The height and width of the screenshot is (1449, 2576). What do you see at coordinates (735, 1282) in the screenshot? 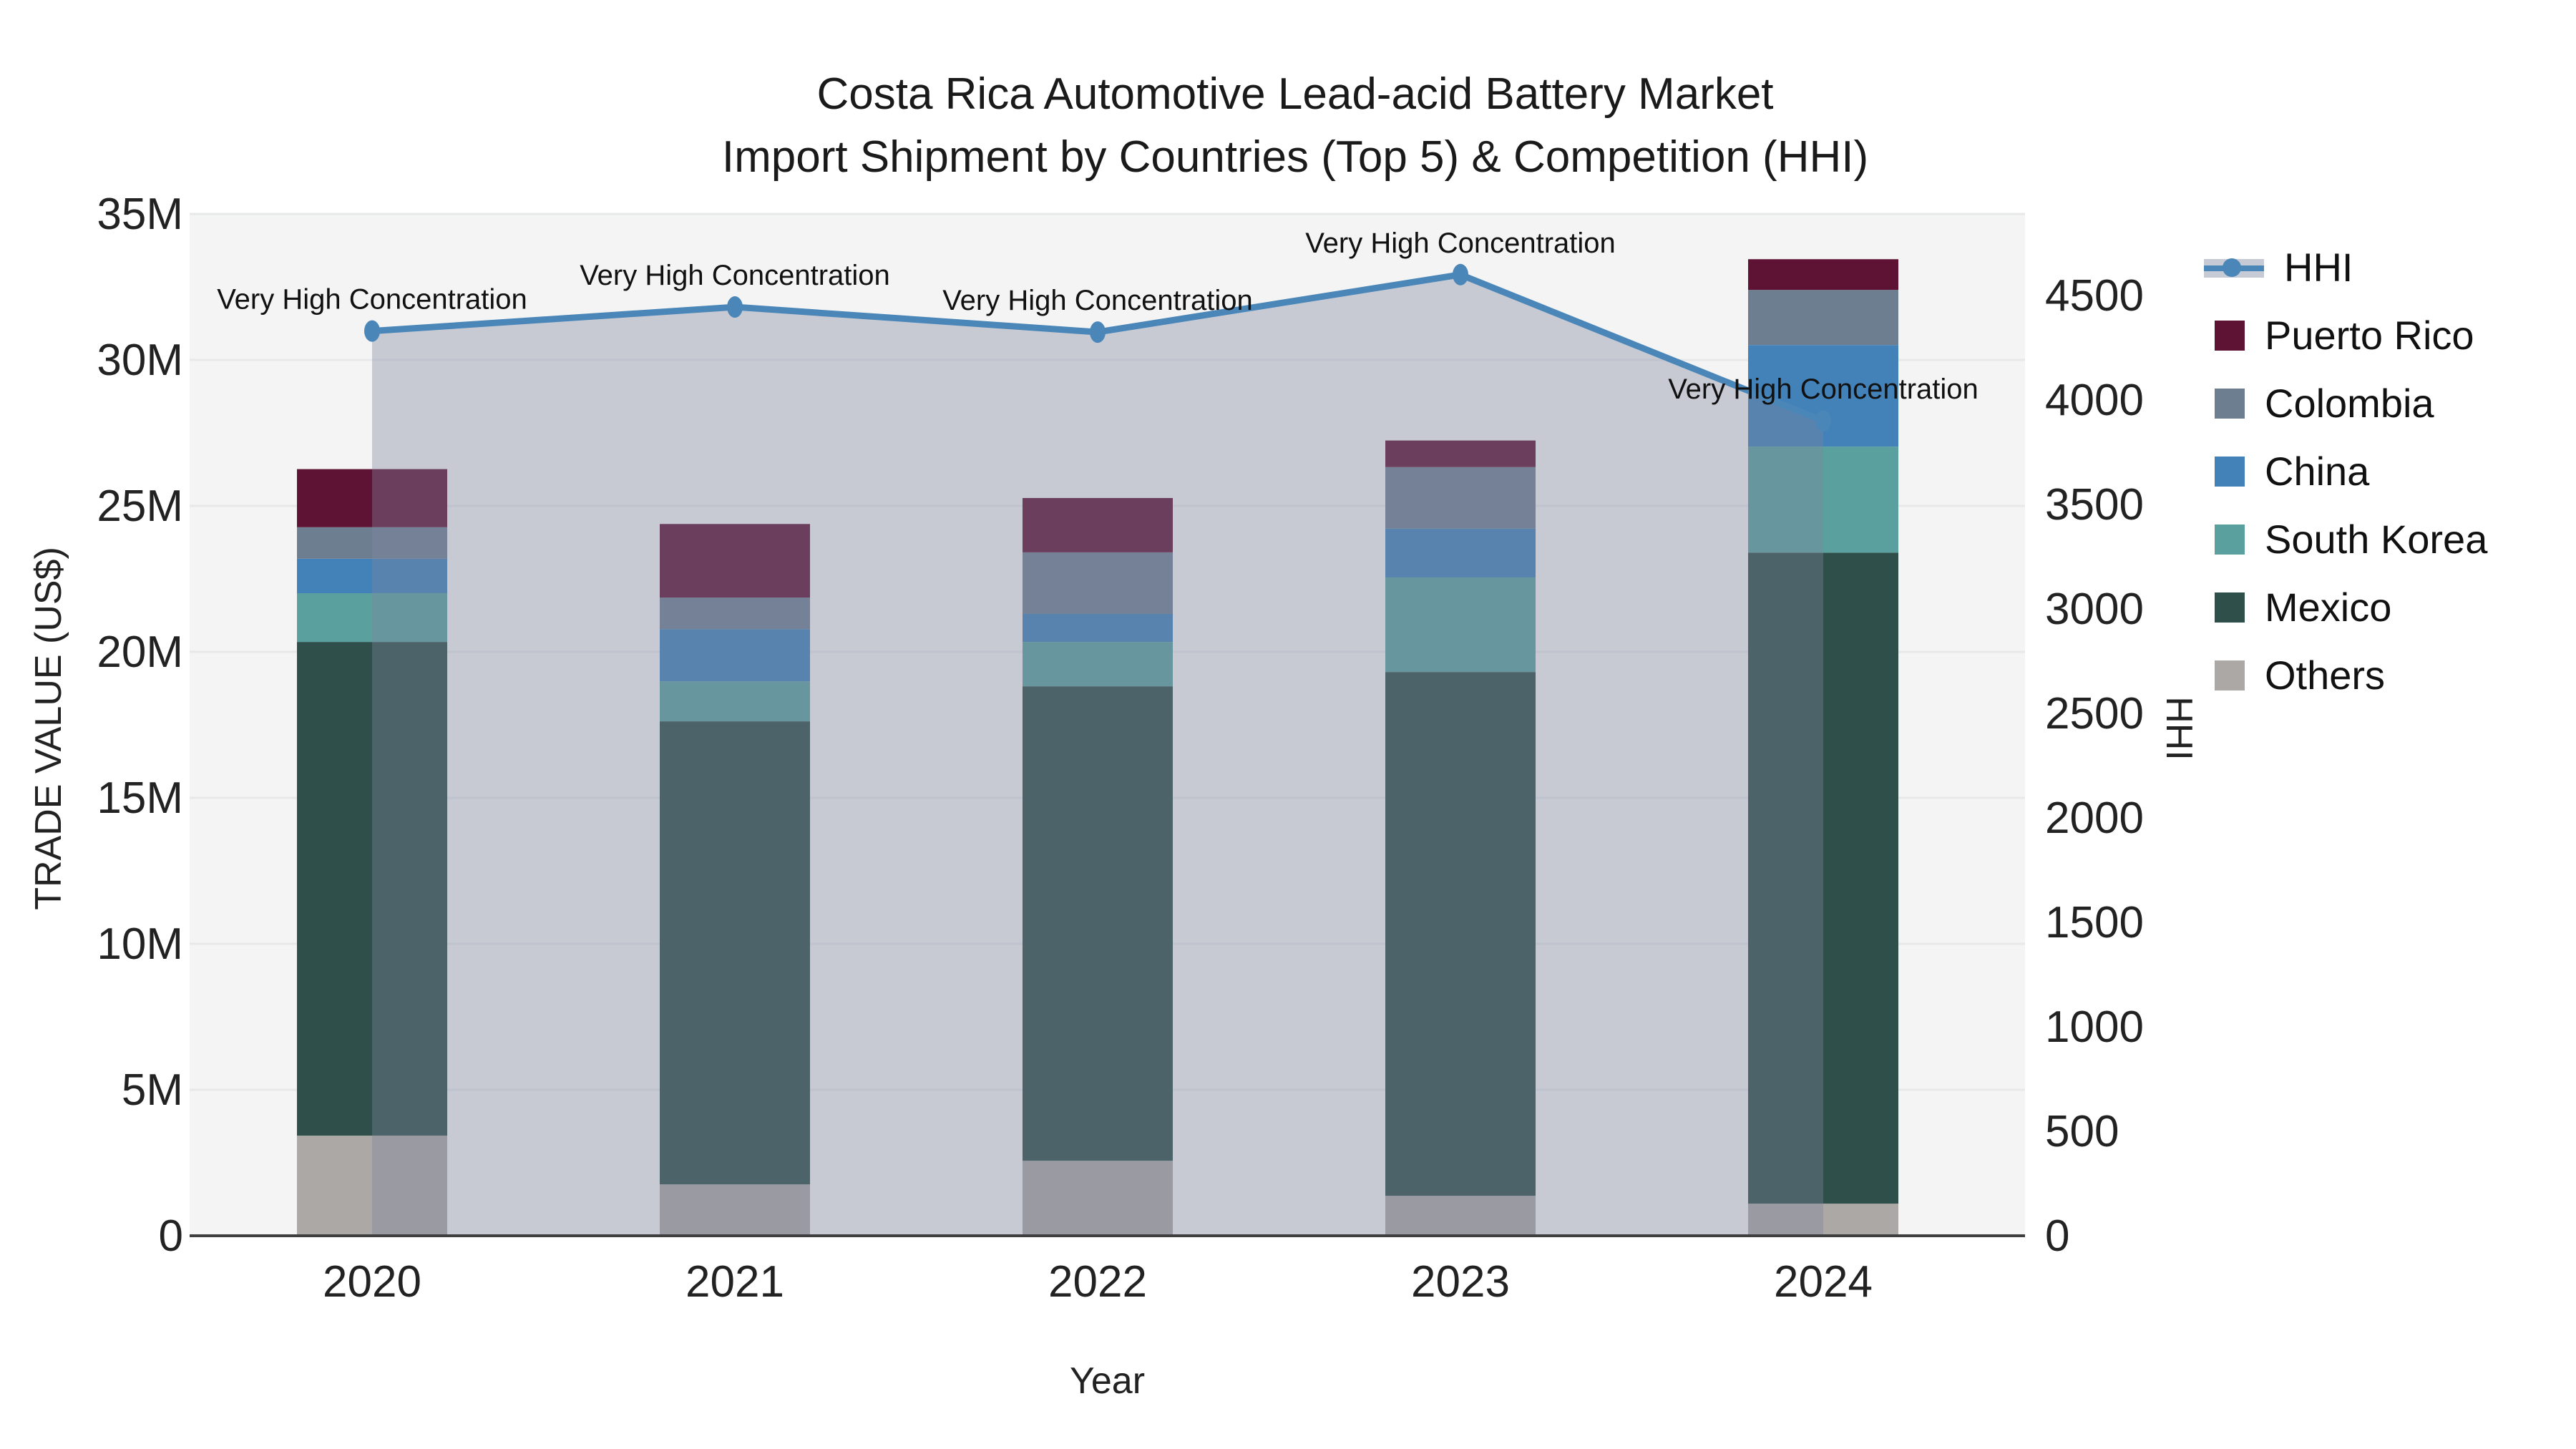
I see `x-tick-label-2021: 2021` at bounding box center [735, 1282].